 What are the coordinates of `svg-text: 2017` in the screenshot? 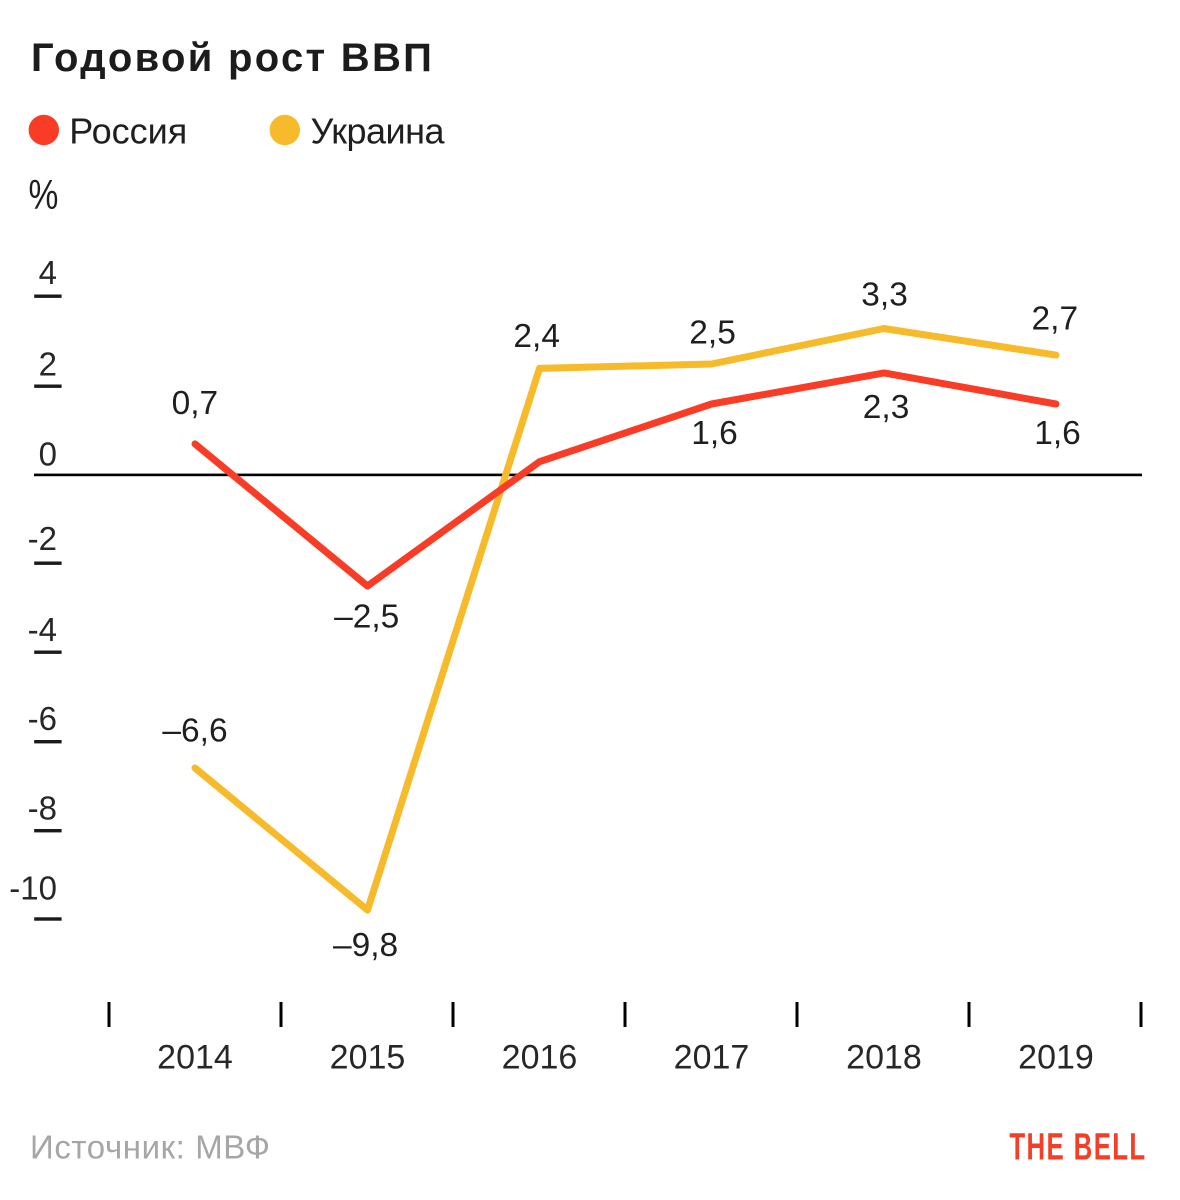 It's located at (712, 1058).